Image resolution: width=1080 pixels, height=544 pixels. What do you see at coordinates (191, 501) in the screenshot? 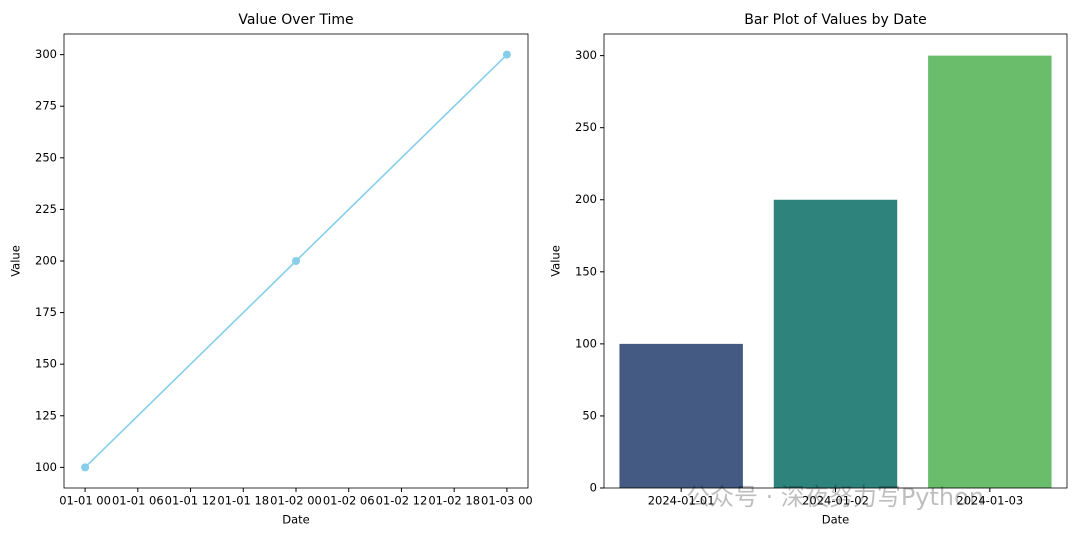
I see `x-tick-label: 01-01 12` at bounding box center [191, 501].